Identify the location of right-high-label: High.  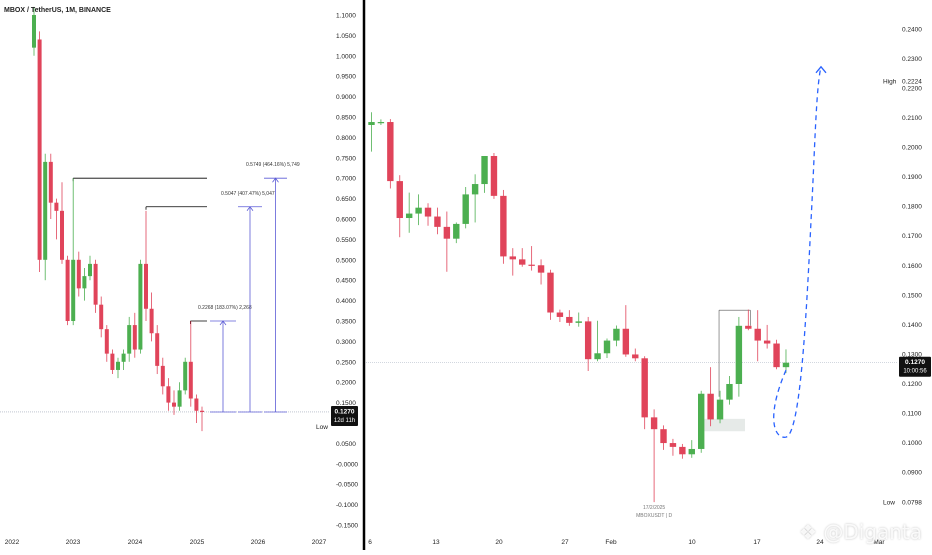
(890, 81).